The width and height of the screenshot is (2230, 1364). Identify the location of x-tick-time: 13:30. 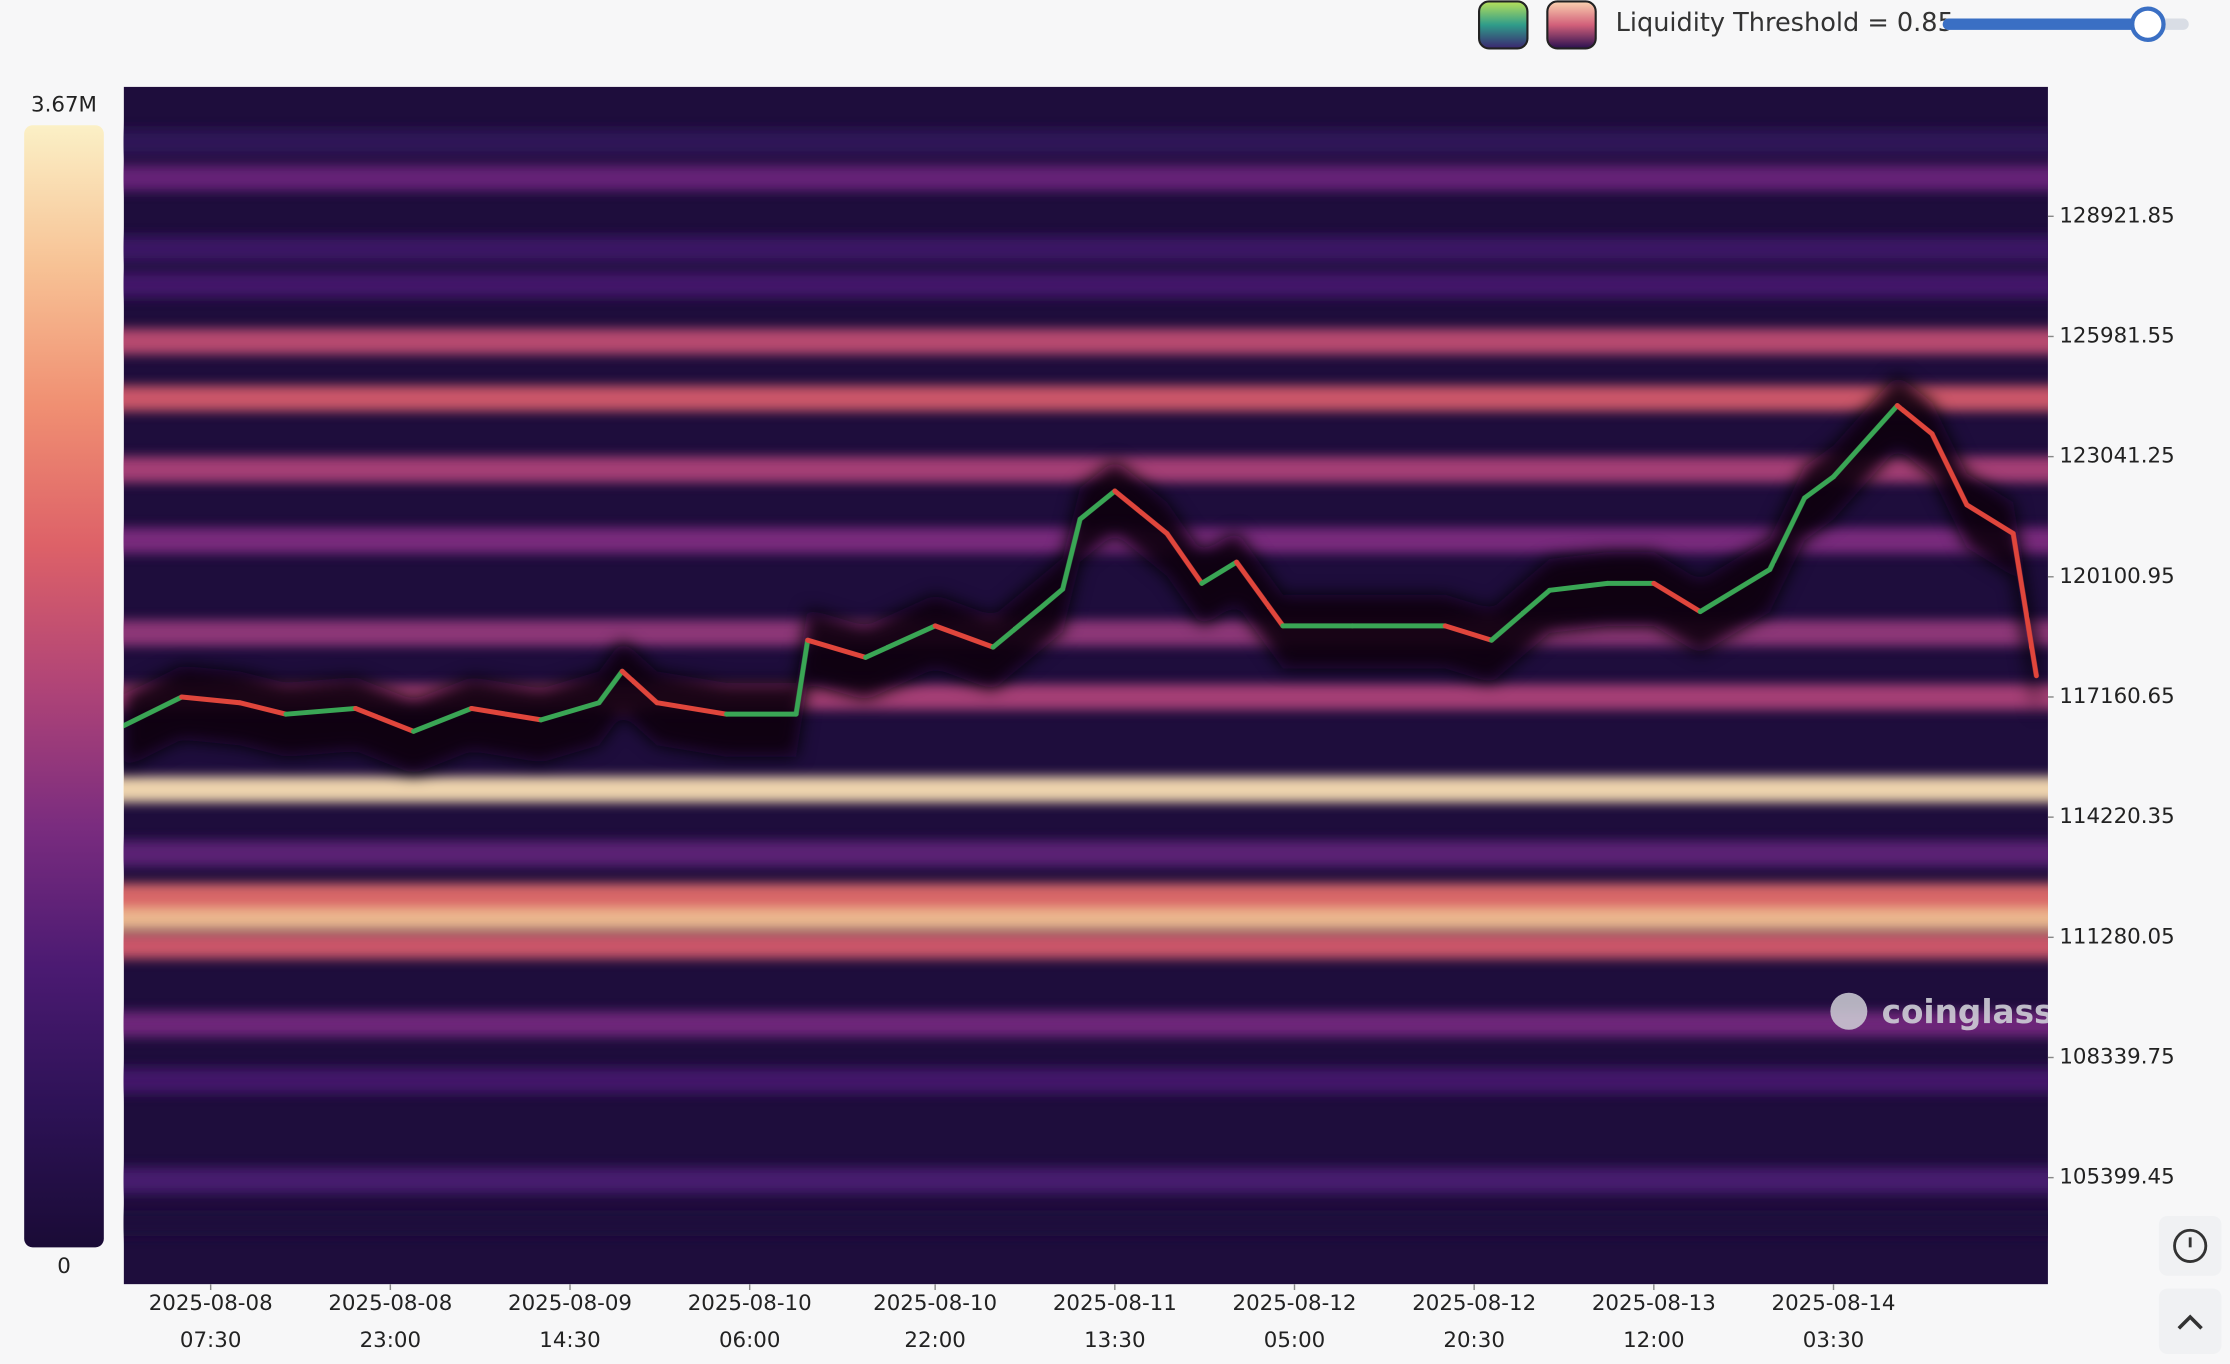
(1114, 1340).